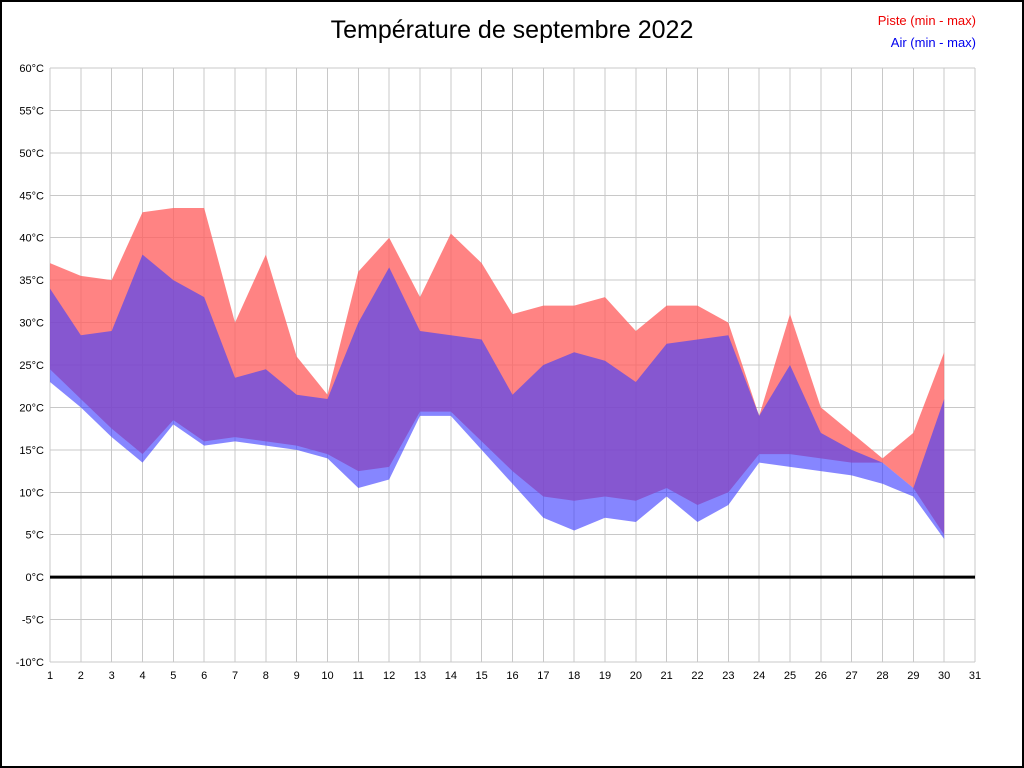  Describe the element at coordinates (31, 239) in the screenshot. I see `y-axis-tick-label: 40°C` at that location.